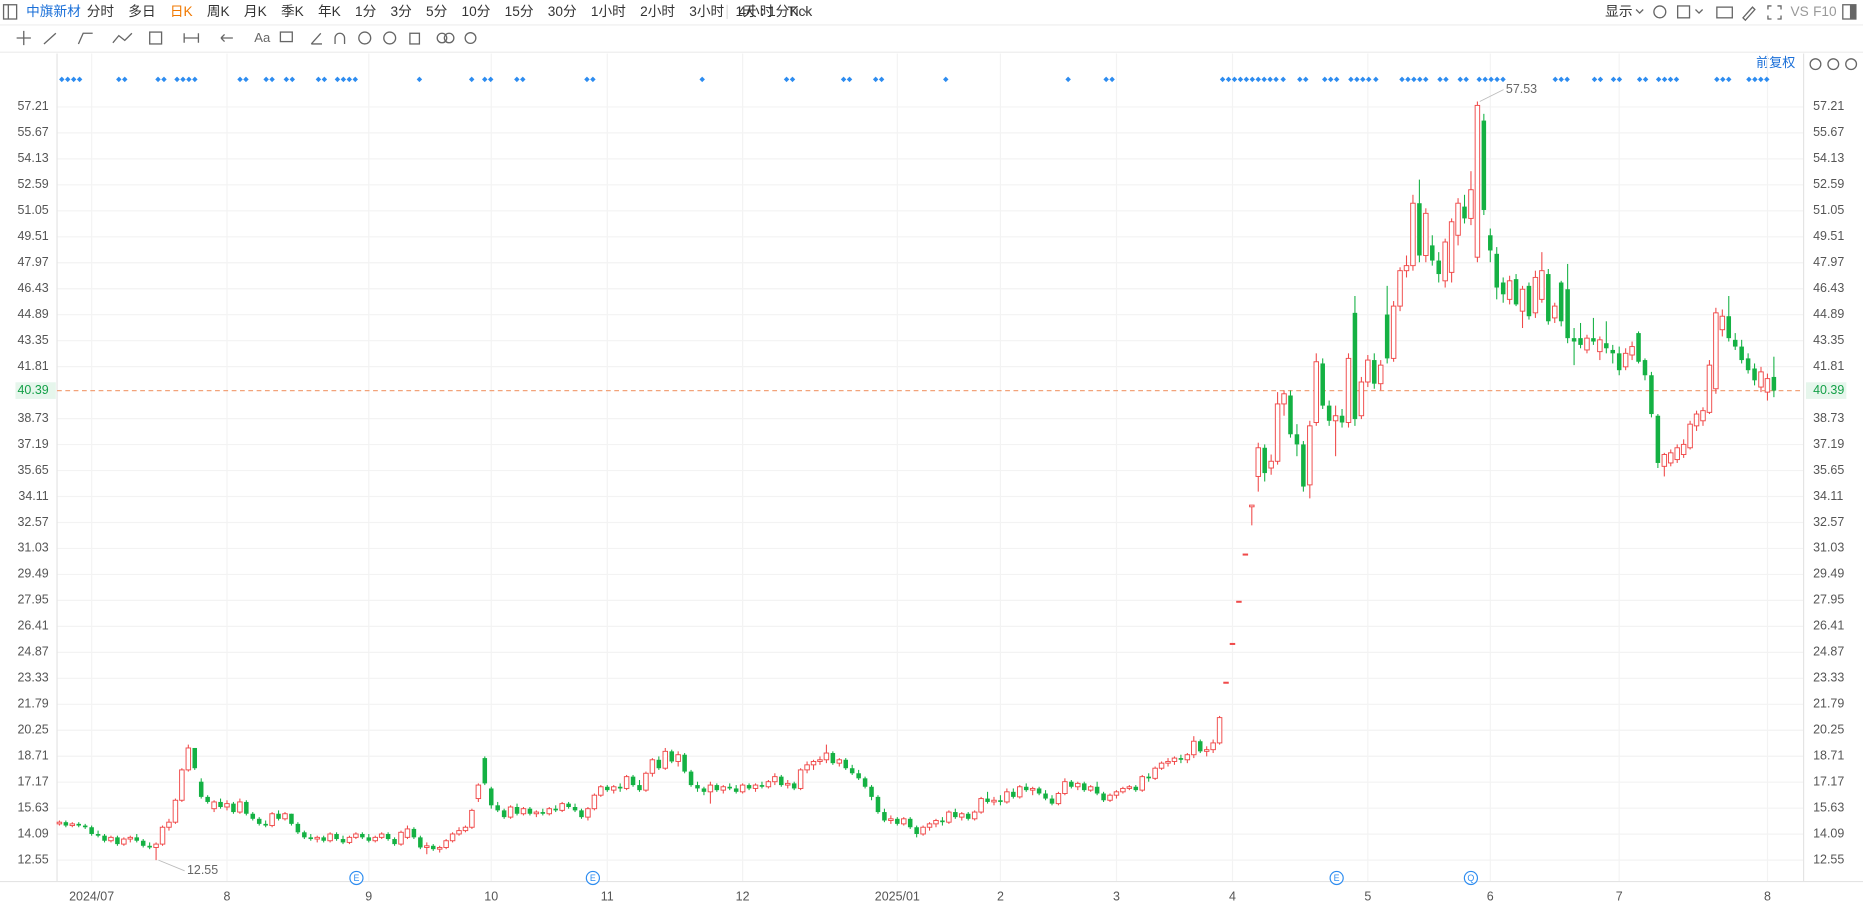 The width and height of the screenshot is (1863, 916). Describe the element at coordinates (1825, 11) in the screenshot. I see `f10: F10` at that location.